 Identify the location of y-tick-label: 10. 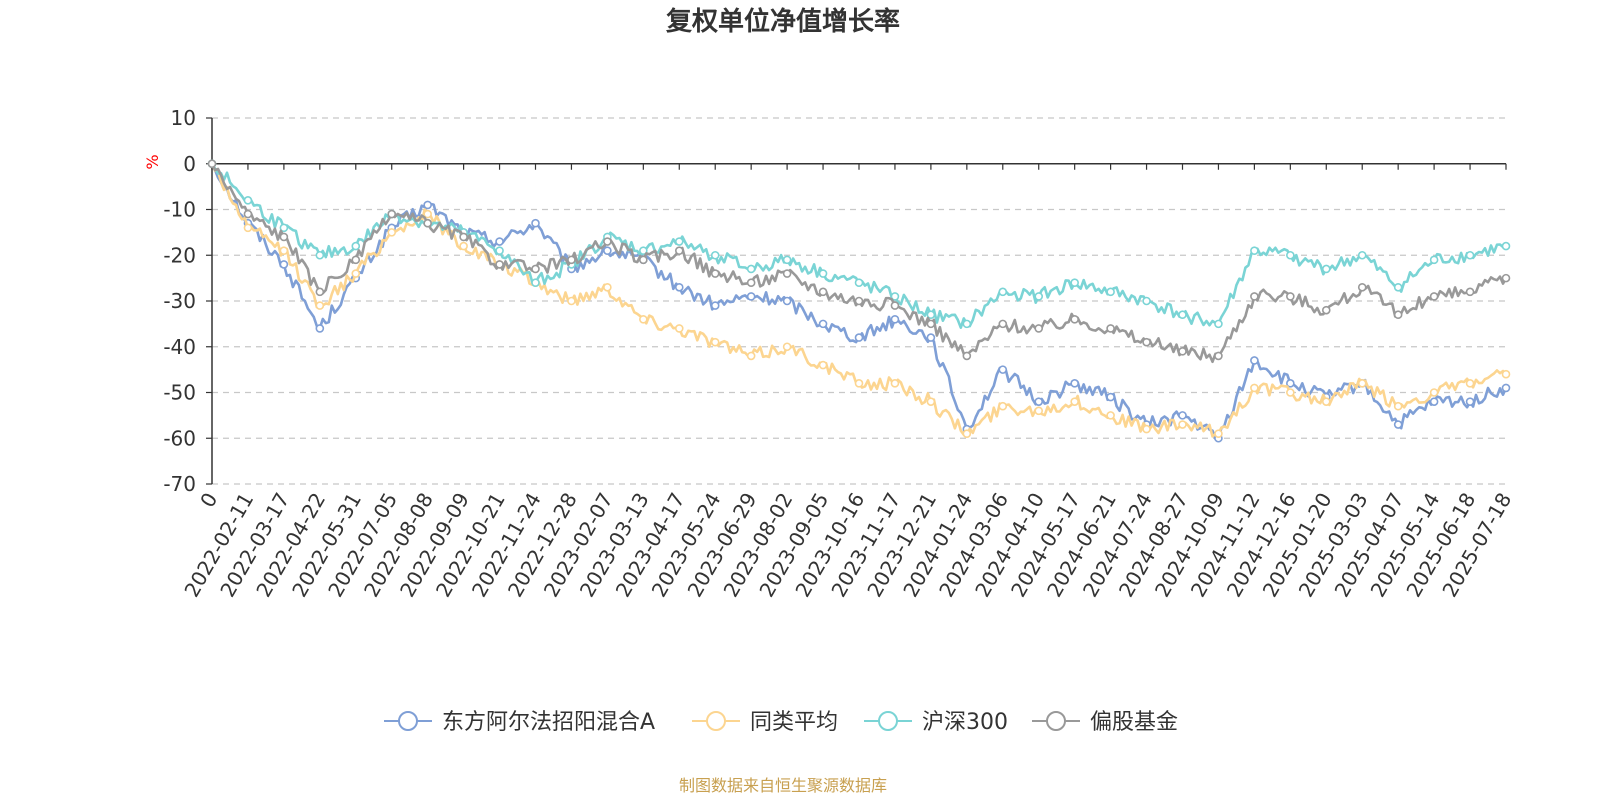
(183, 118).